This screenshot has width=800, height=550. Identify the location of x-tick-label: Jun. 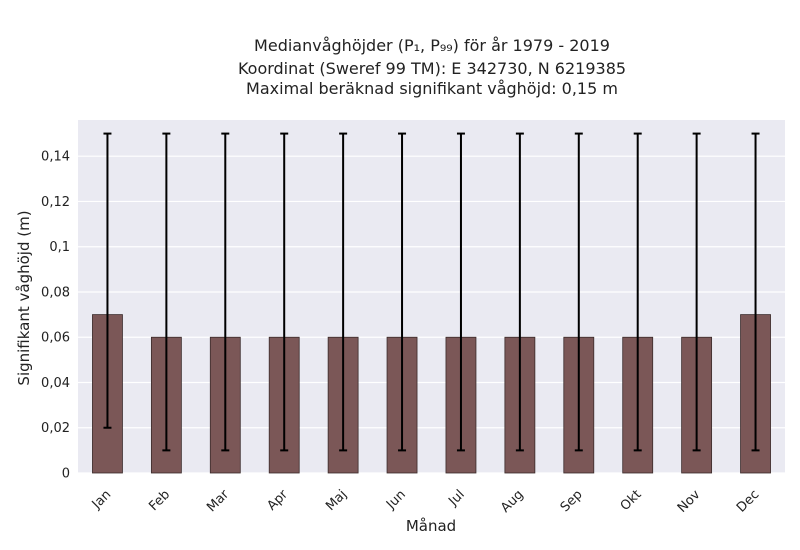
(396, 500).